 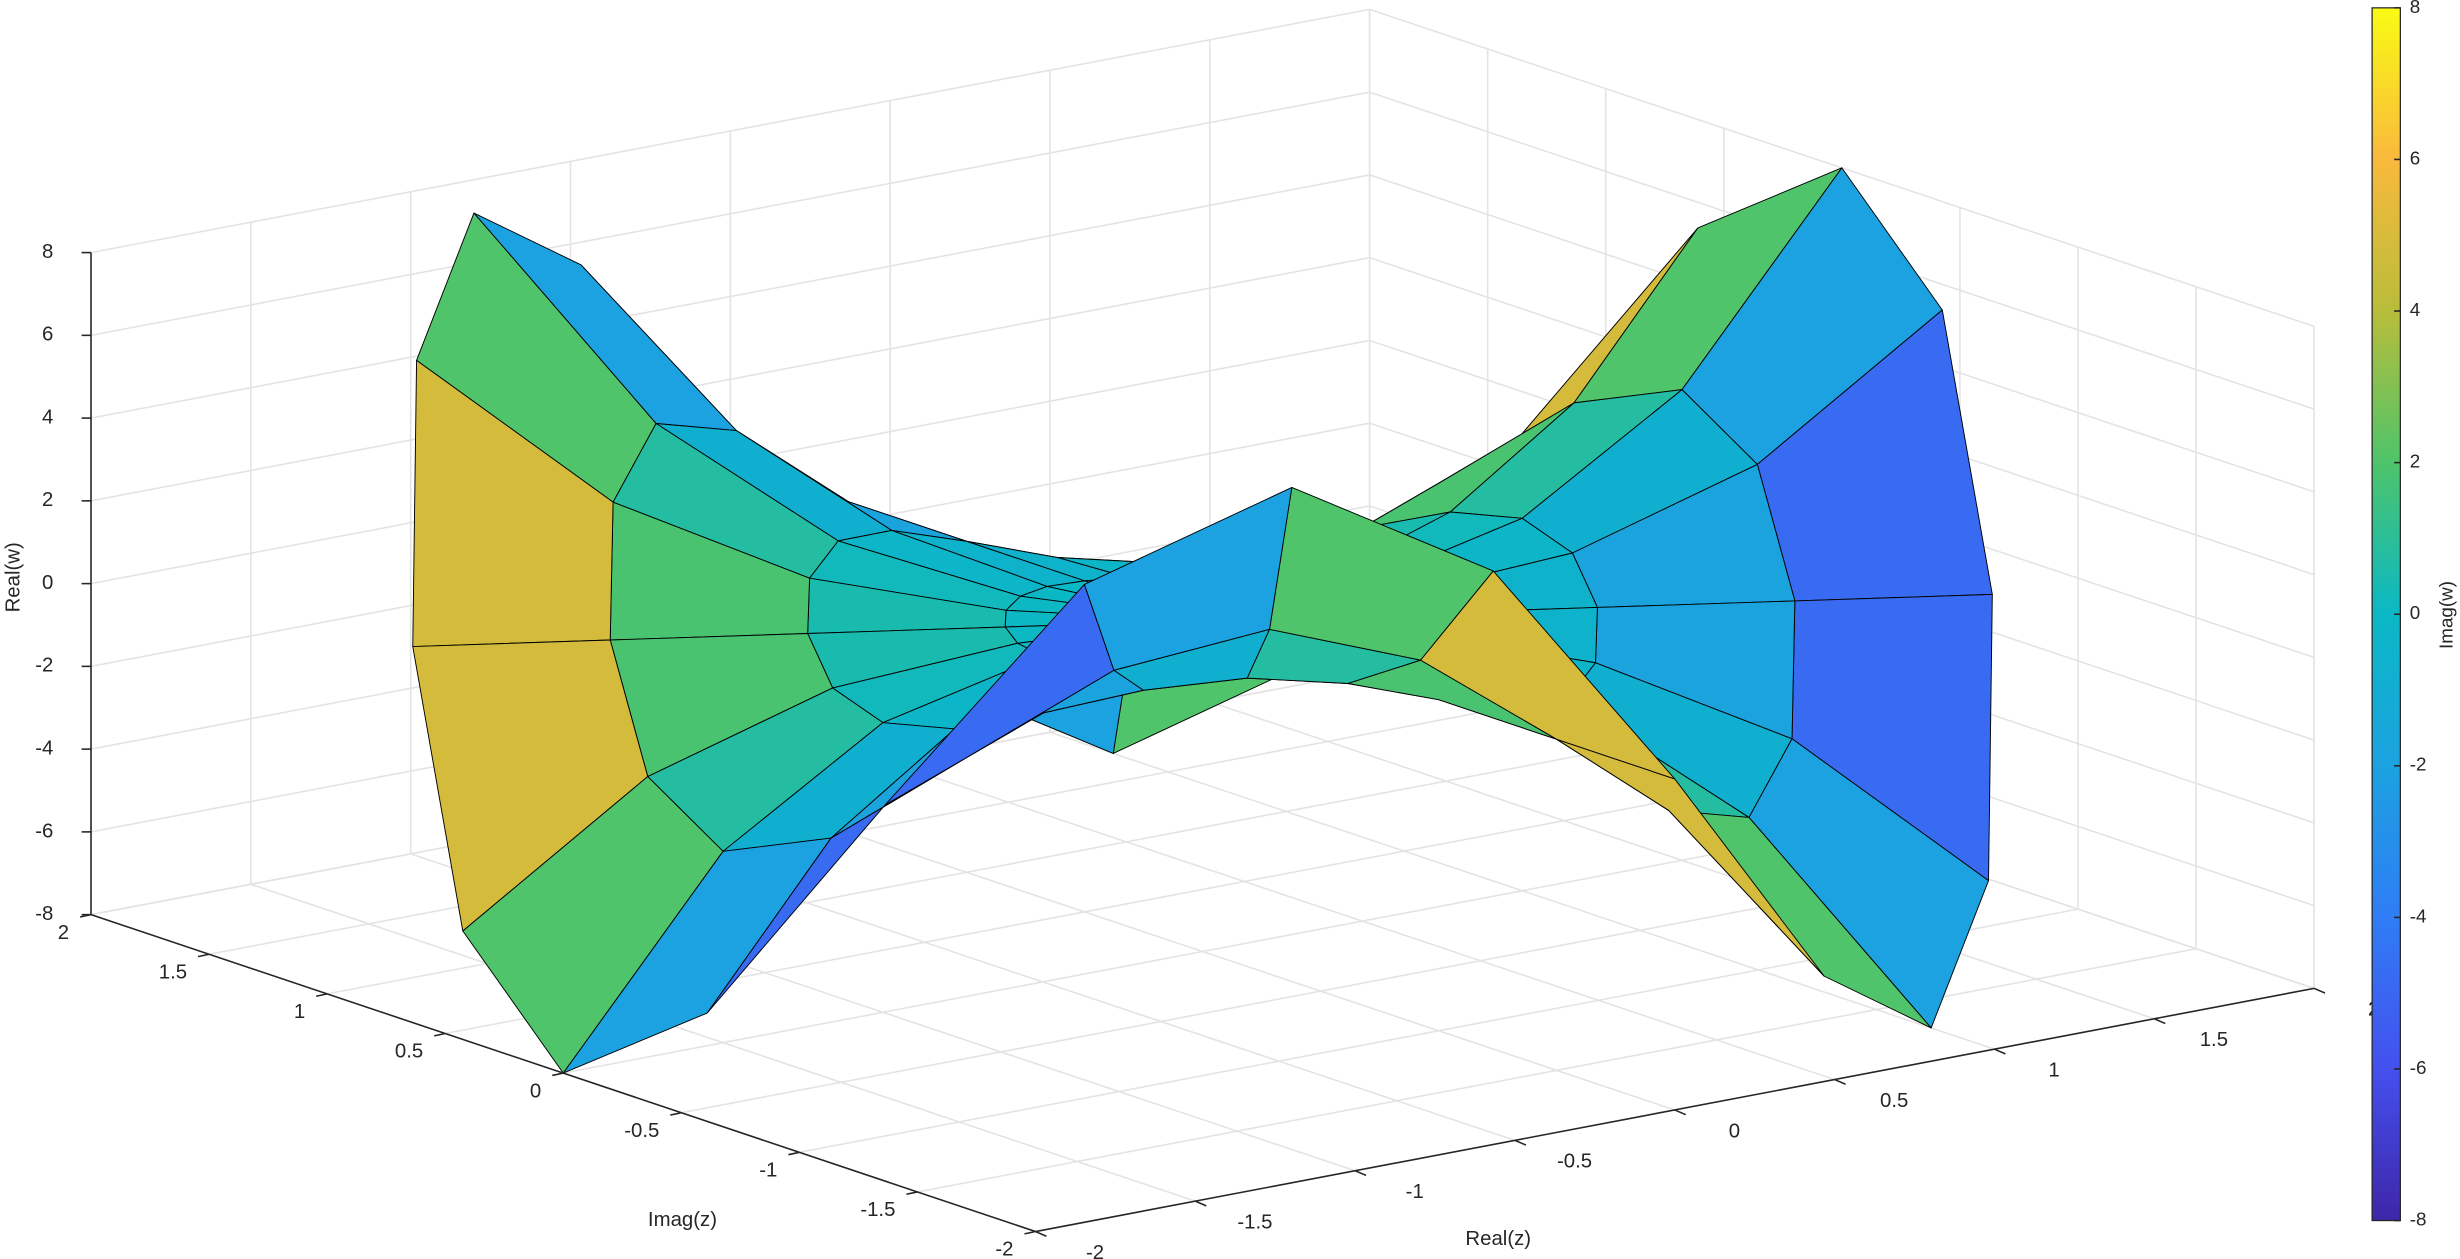 What do you see at coordinates (47, 417) in the screenshot?
I see `z-tick-label: 4` at bounding box center [47, 417].